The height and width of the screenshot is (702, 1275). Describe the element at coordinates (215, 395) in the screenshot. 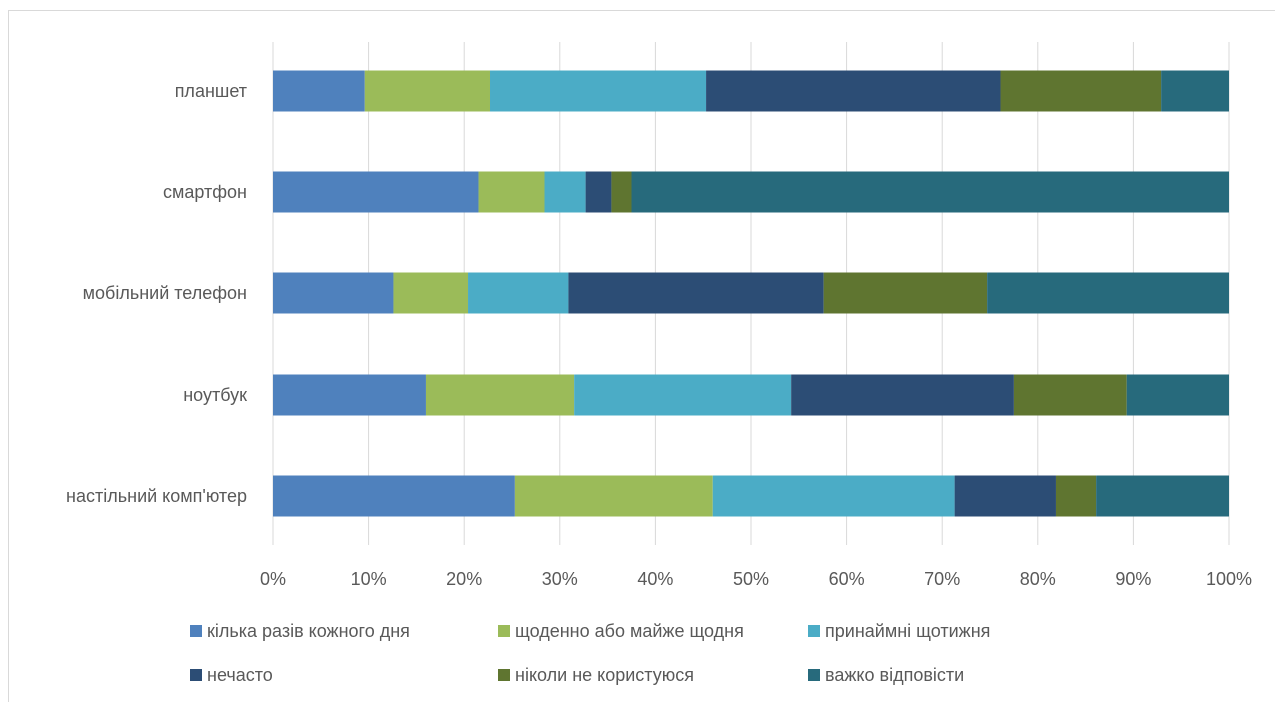

I see `category-label: ноутбук` at that location.